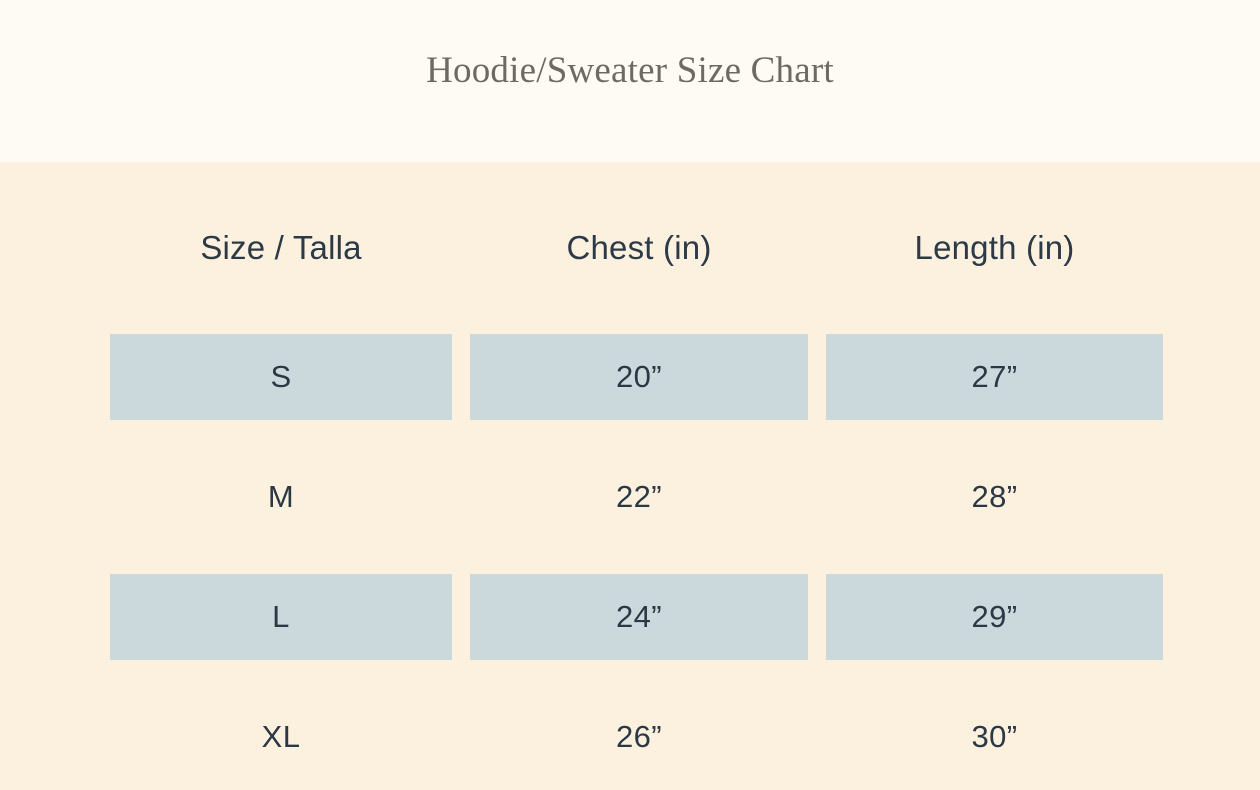 The image size is (1260, 790). What do you see at coordinates (281, 247) in the screenshot?
I see `column-header-size: Size / Talla` at bounding box center [281, 247].